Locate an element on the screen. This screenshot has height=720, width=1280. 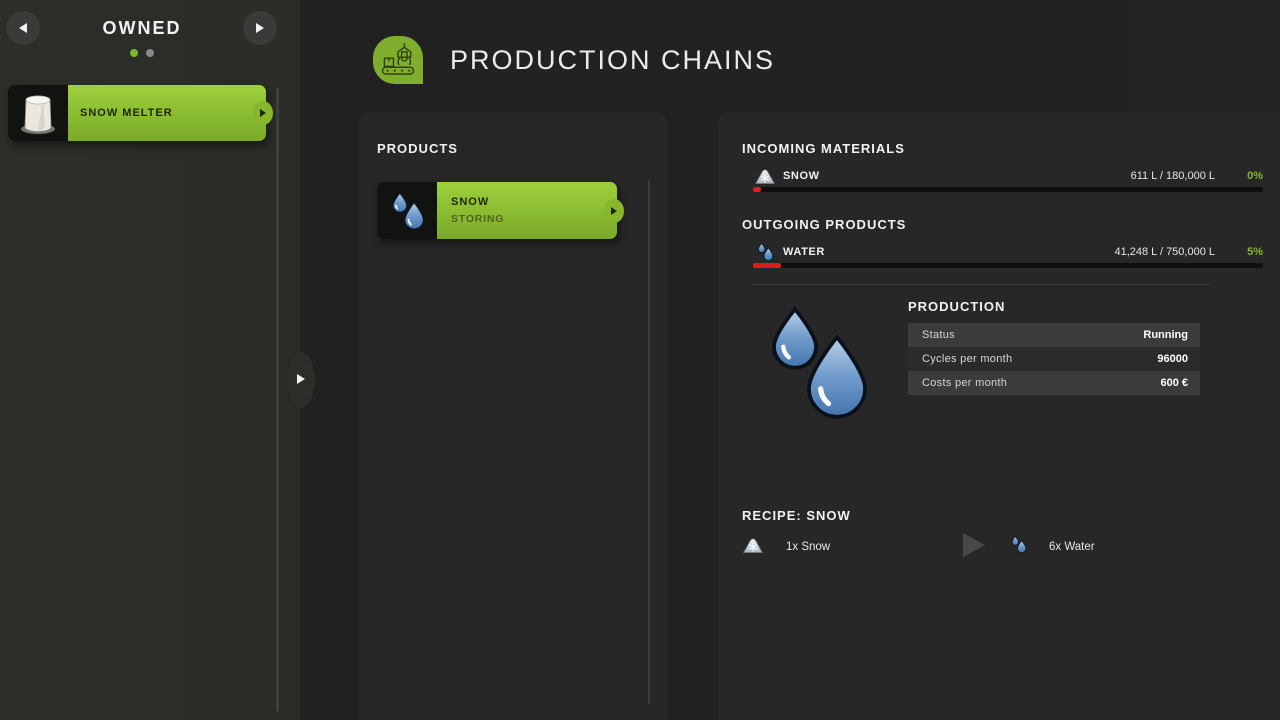
page-title: PRODUCTION CHAINS is located at coordinates (613, 60).